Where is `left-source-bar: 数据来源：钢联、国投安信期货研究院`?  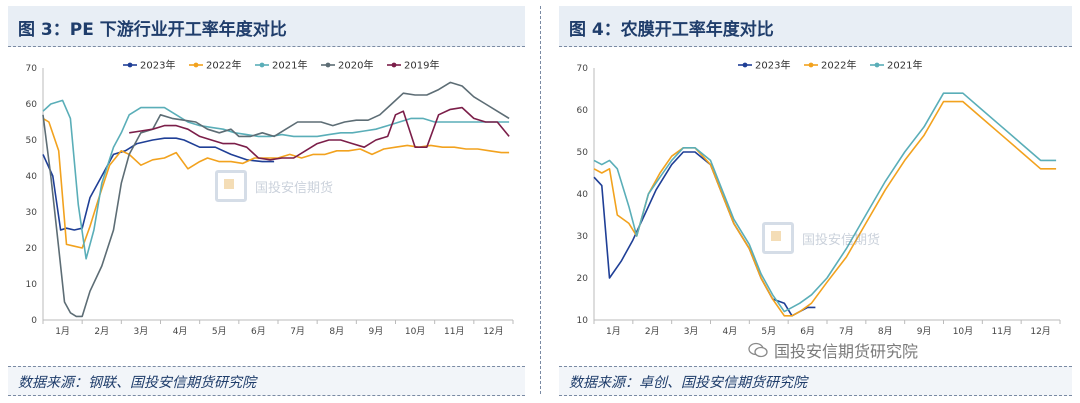
left-source-bar: 数据来源：钢联、国投安信期货研究院 is located at coordinates (266, 381).